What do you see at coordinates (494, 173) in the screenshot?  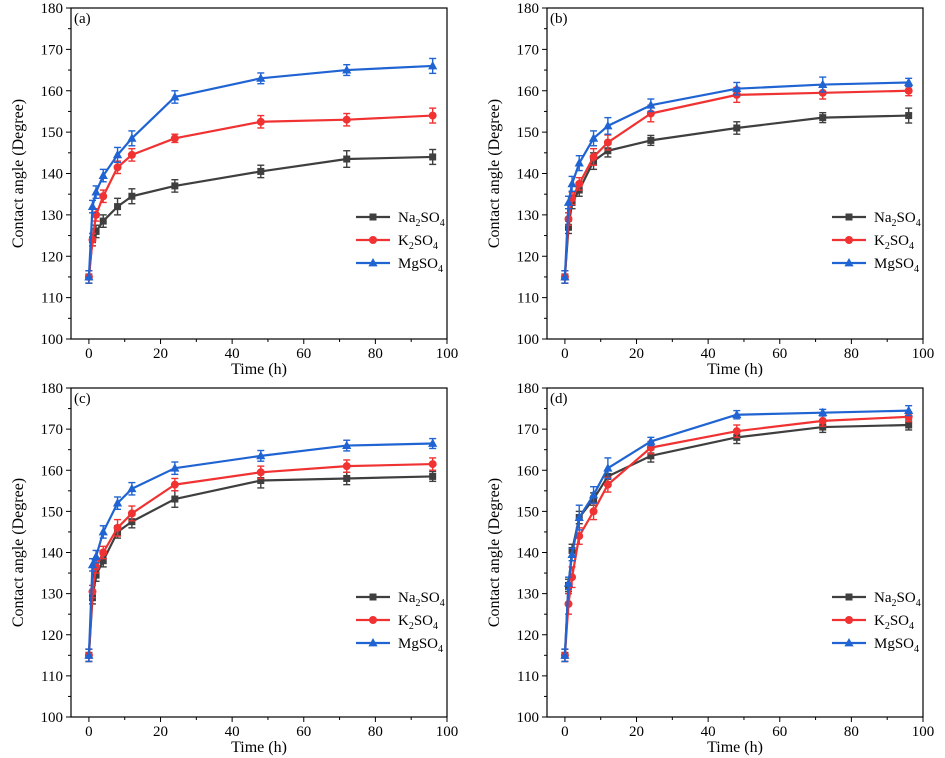 I see `y-axis-title: Contact angle (Degree)` at bounding box center [494, 173].